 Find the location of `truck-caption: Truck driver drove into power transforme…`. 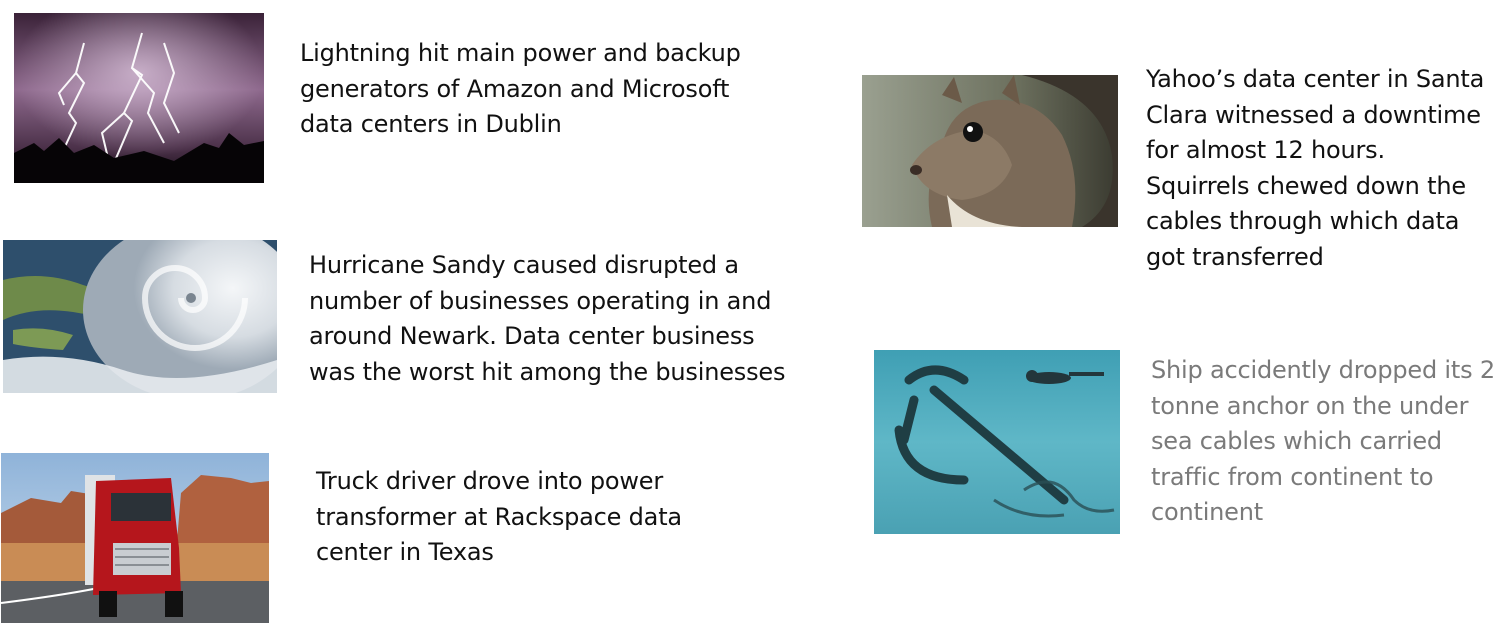

truck-caption: Truck driver drove into power transforme… is located at coordinates (499, 516).